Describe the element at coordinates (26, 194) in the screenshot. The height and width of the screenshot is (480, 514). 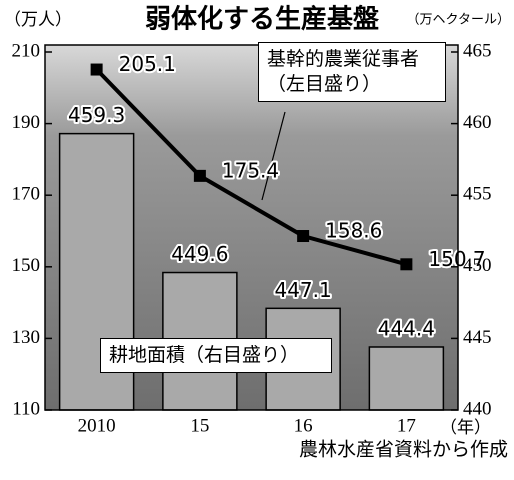
I see `y-tick-label: 170` at that location.